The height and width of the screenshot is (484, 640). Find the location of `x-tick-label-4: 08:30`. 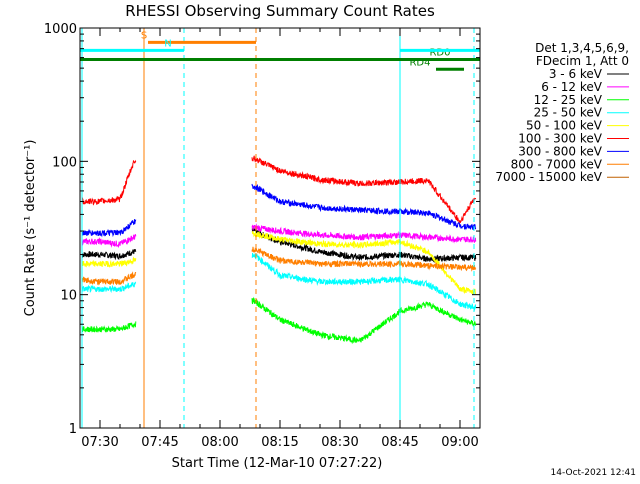

x-tick-label-4: 08:30 is located at coordinates (339, 442).